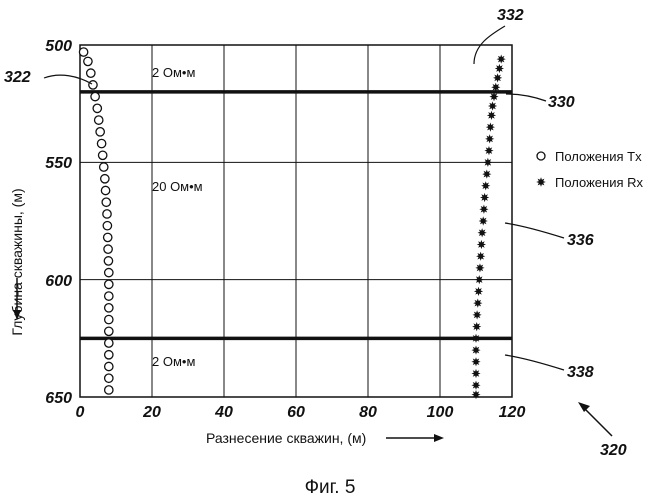  I want to click on y-tick-label: 650, so click(58, 398).